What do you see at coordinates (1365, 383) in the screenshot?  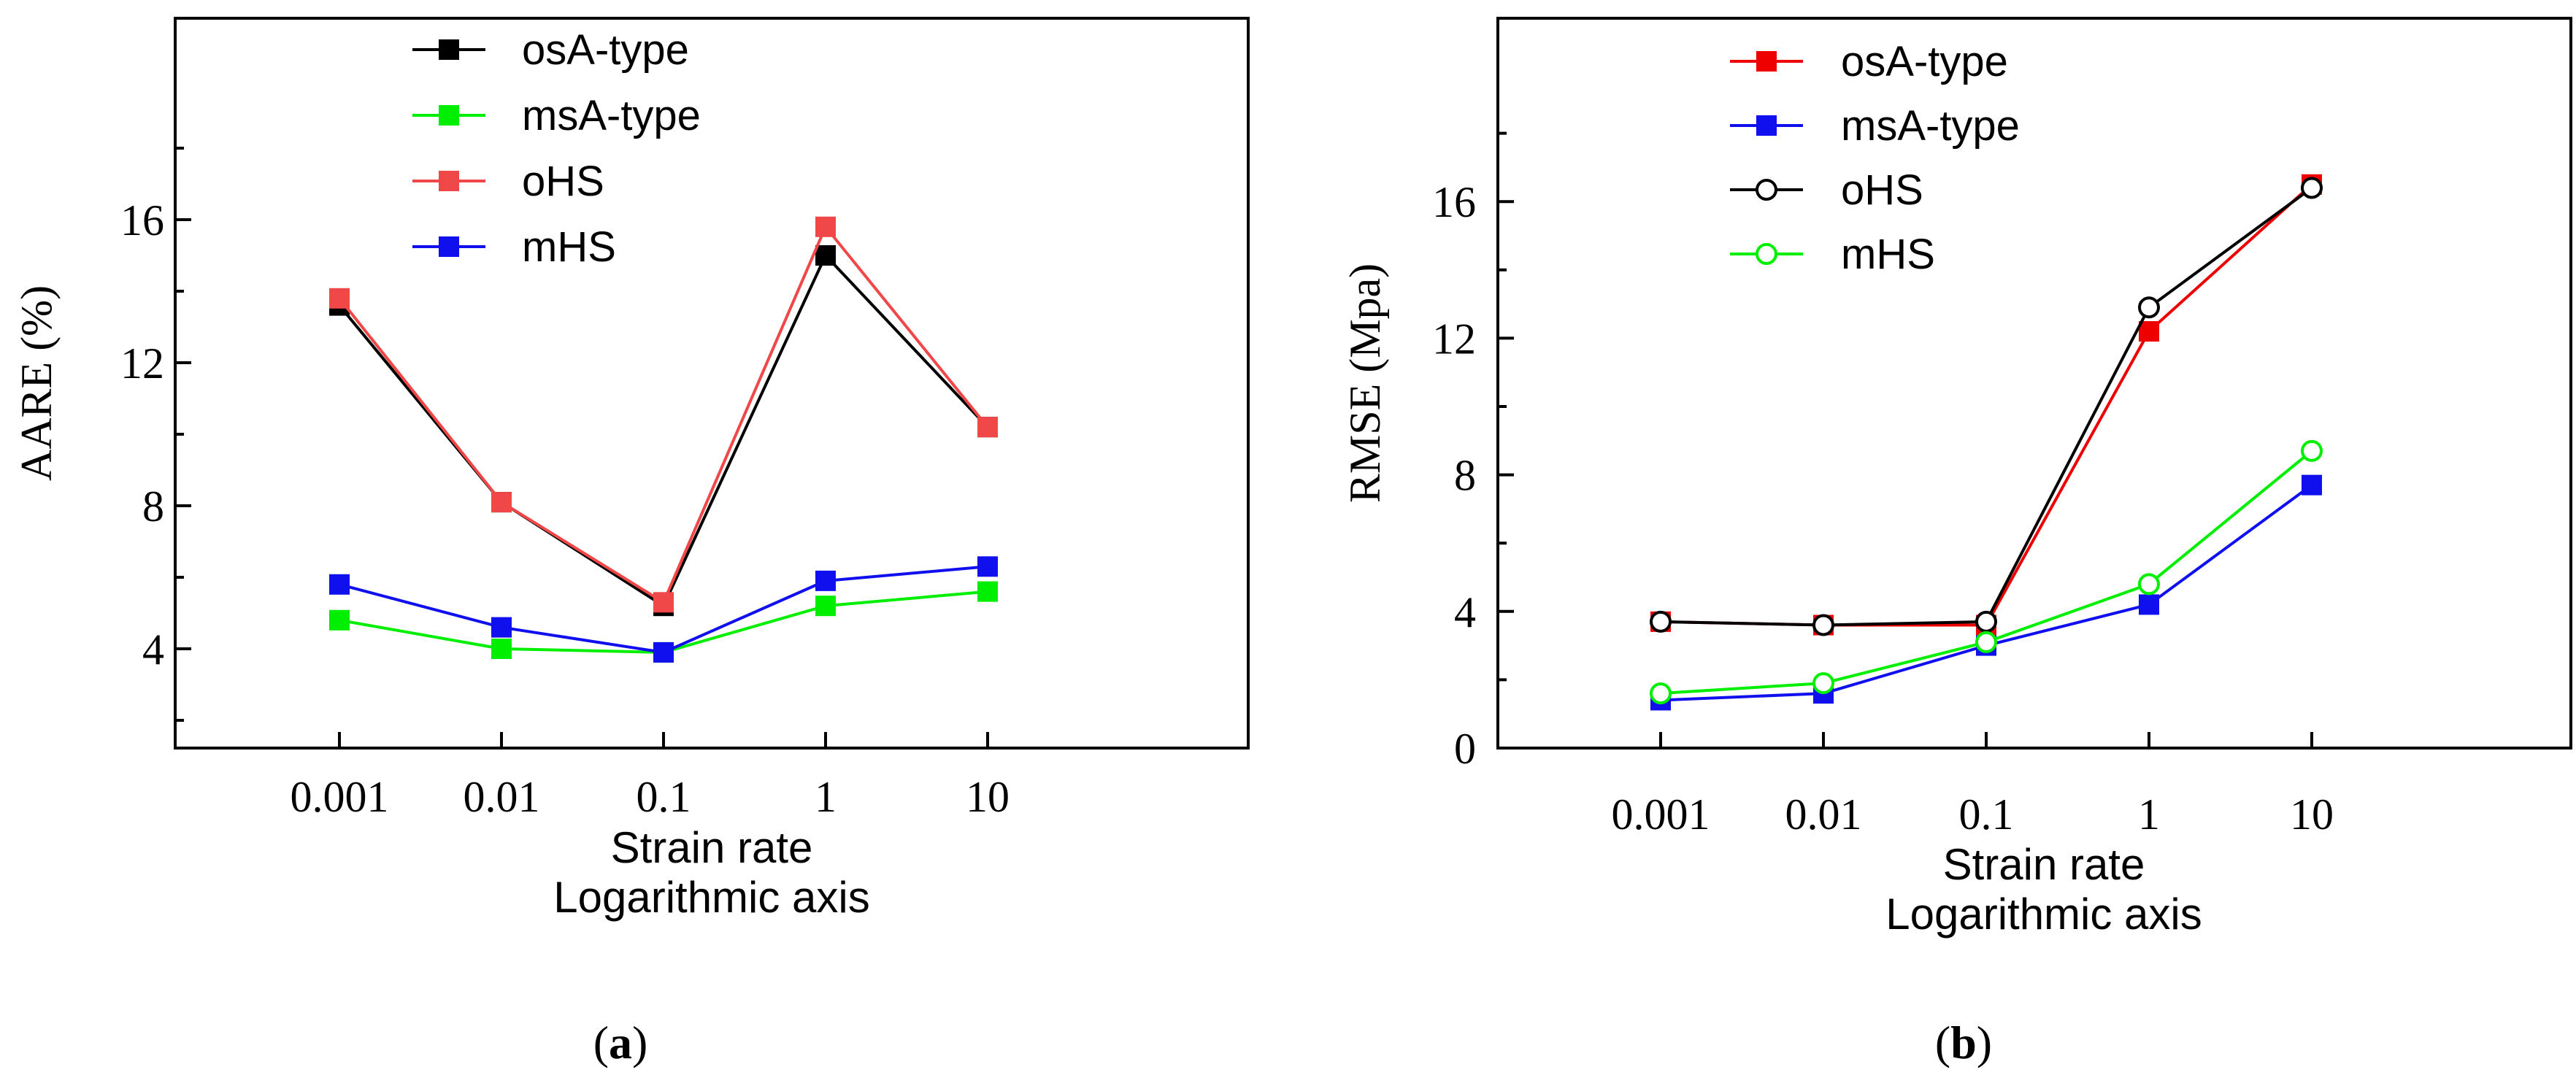 I see `y-axis-label: RMSE (Mpa)` at bounding box center [1365, 383].